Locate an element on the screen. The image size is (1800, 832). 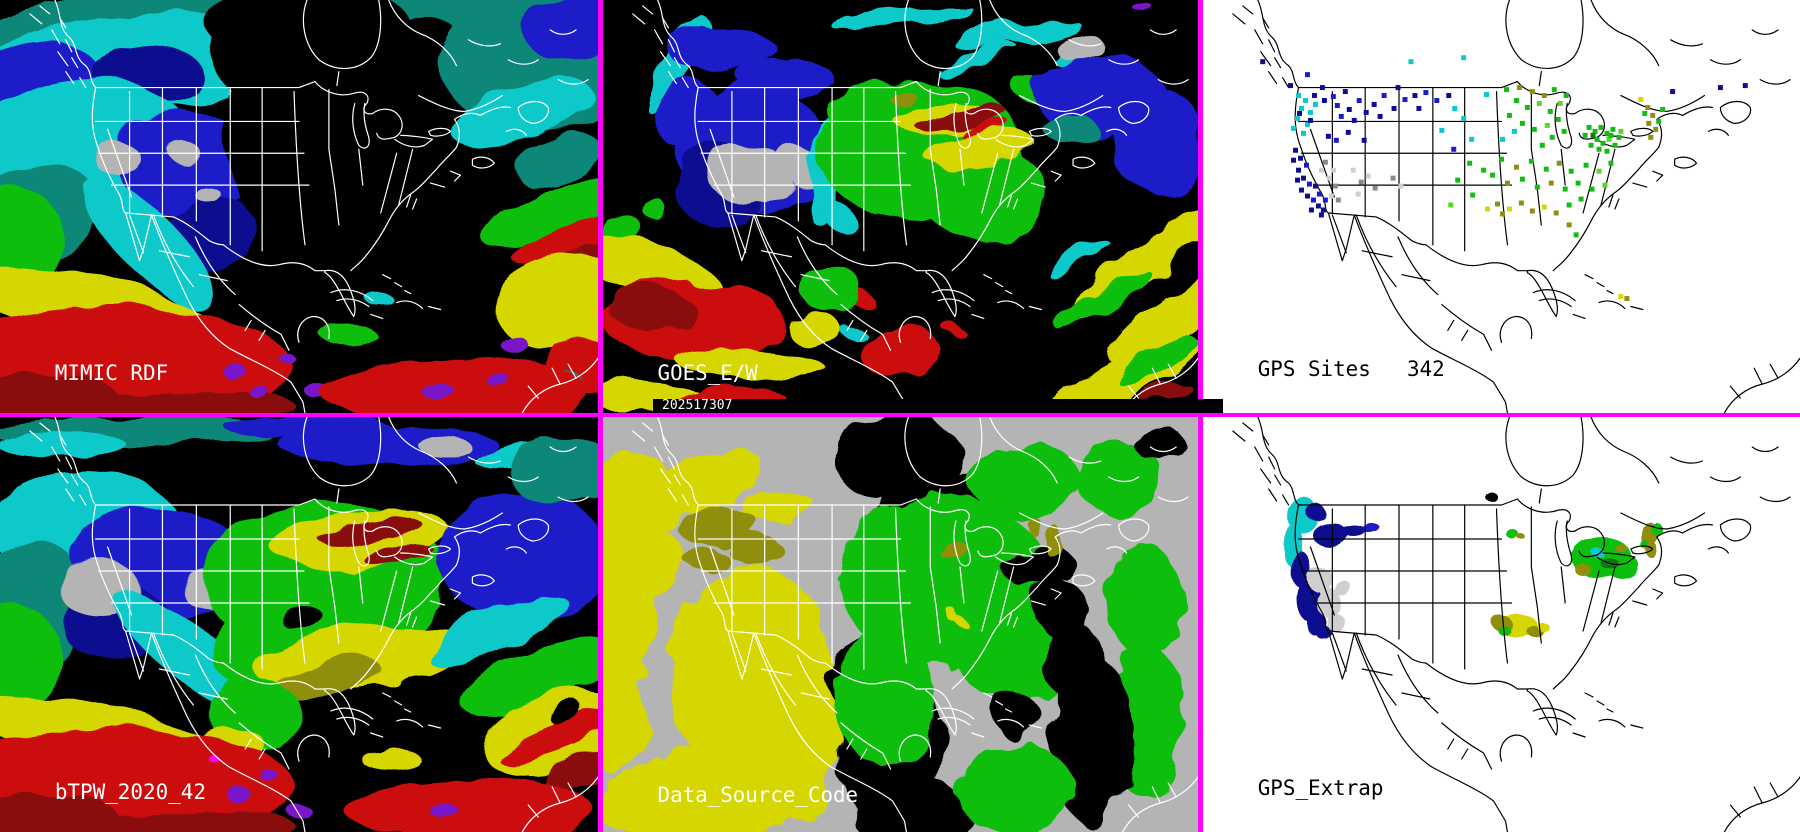
panel-label-goes: GOES_E/W is located at coordinates (708, 373).